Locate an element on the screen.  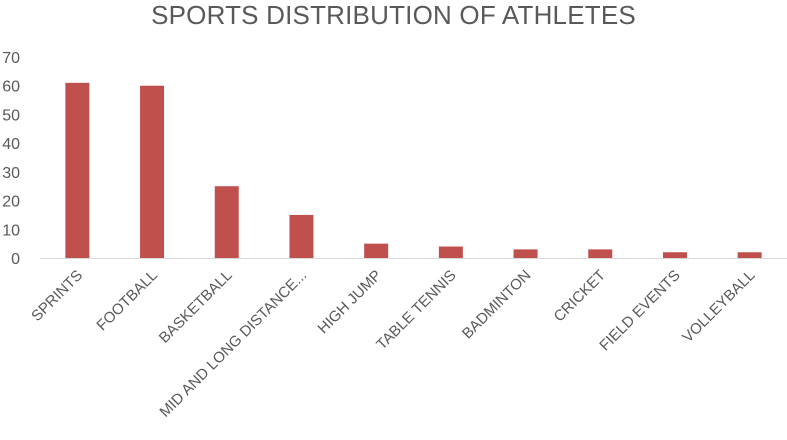
x-tick-label: HIGH JUMP is located at coordinates (350, 302).